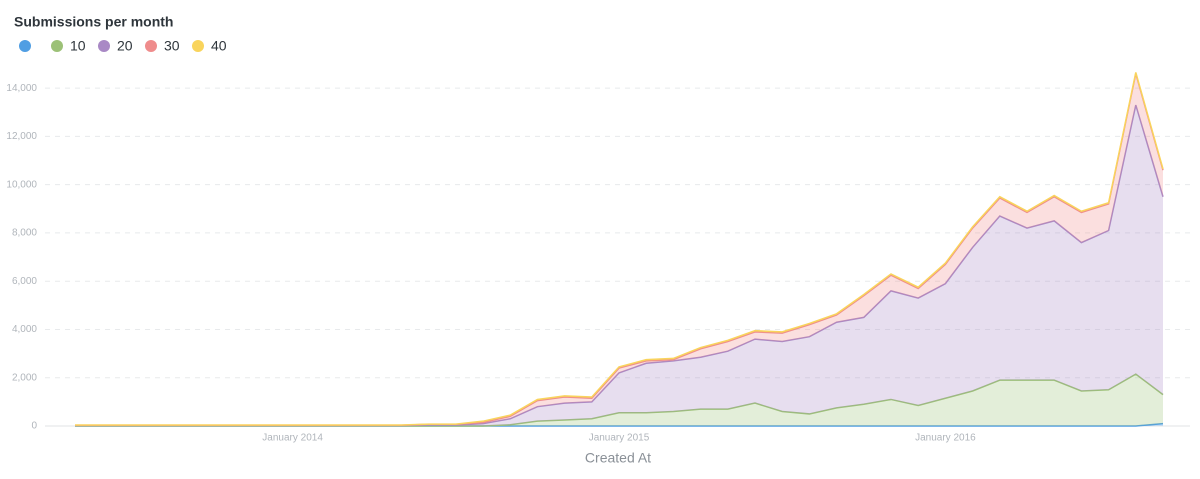 The image size is (1200, 479). Describe the element at coordinates (34, 426) in the screenshot. I see `y-tick-label: 0` at that location.